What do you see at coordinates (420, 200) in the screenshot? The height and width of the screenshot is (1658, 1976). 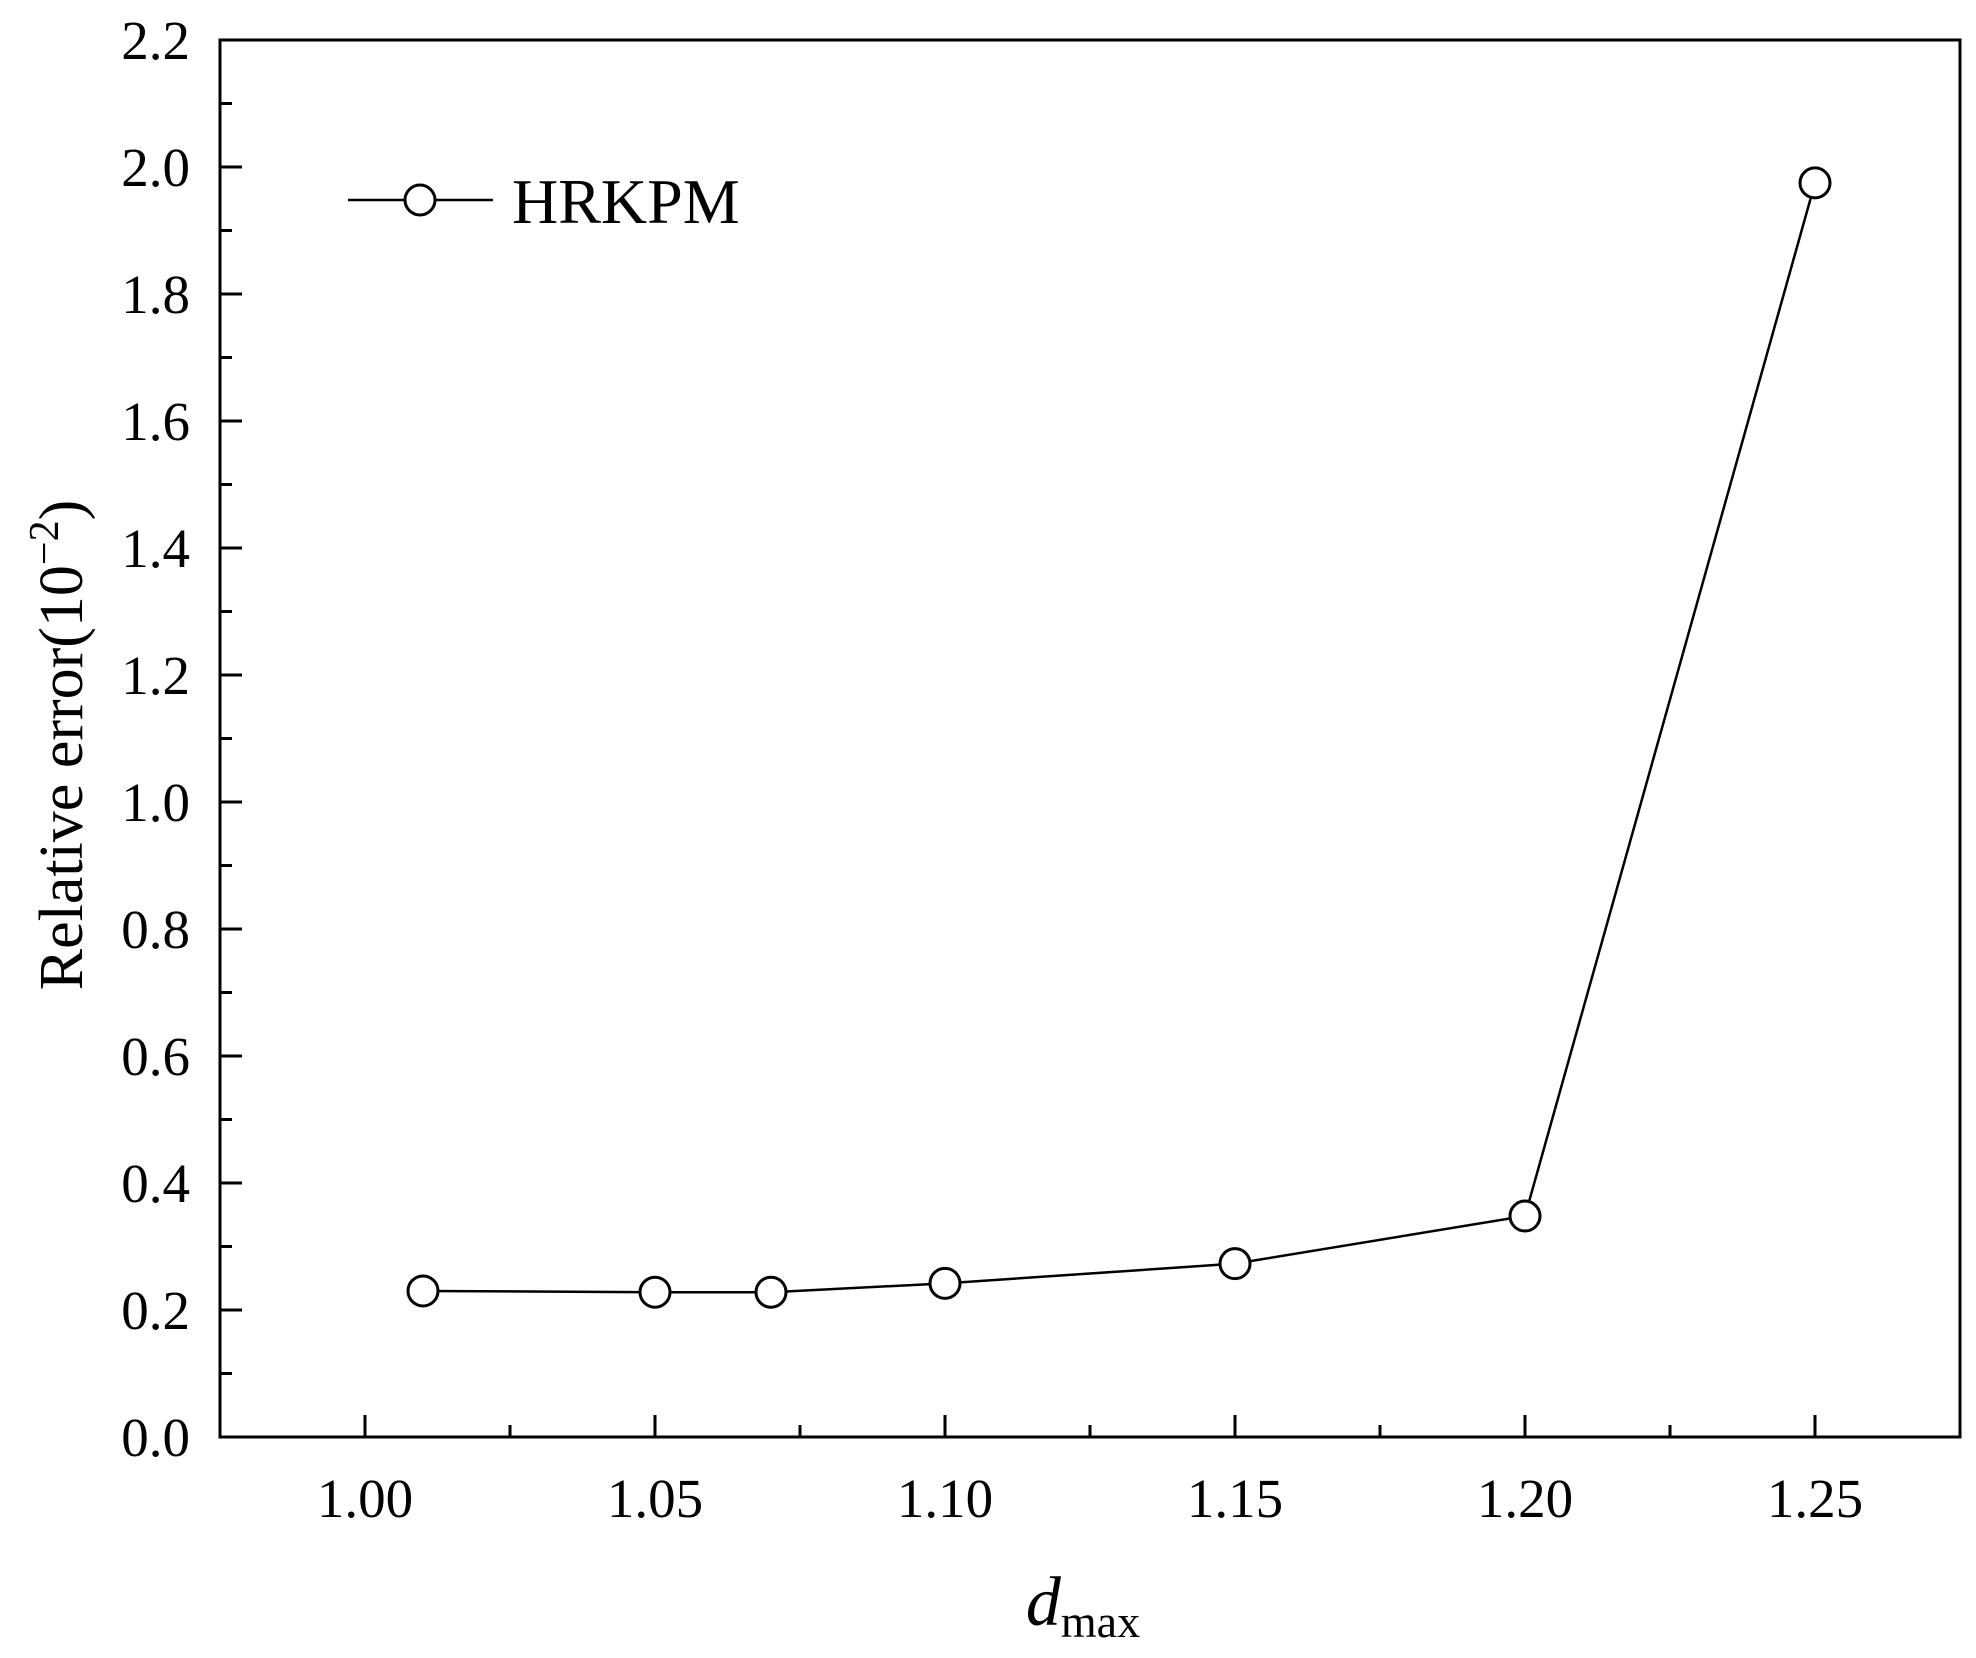 I see `legend-marker-sample` at bounding box center [420, 200].